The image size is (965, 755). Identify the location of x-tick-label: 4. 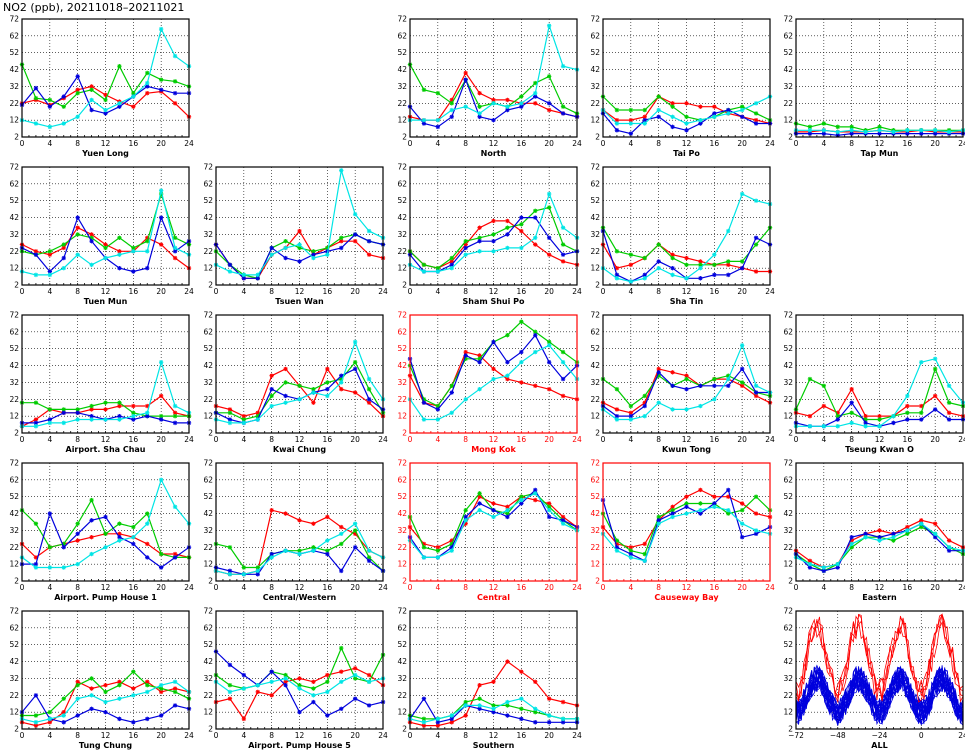
(630, 143).